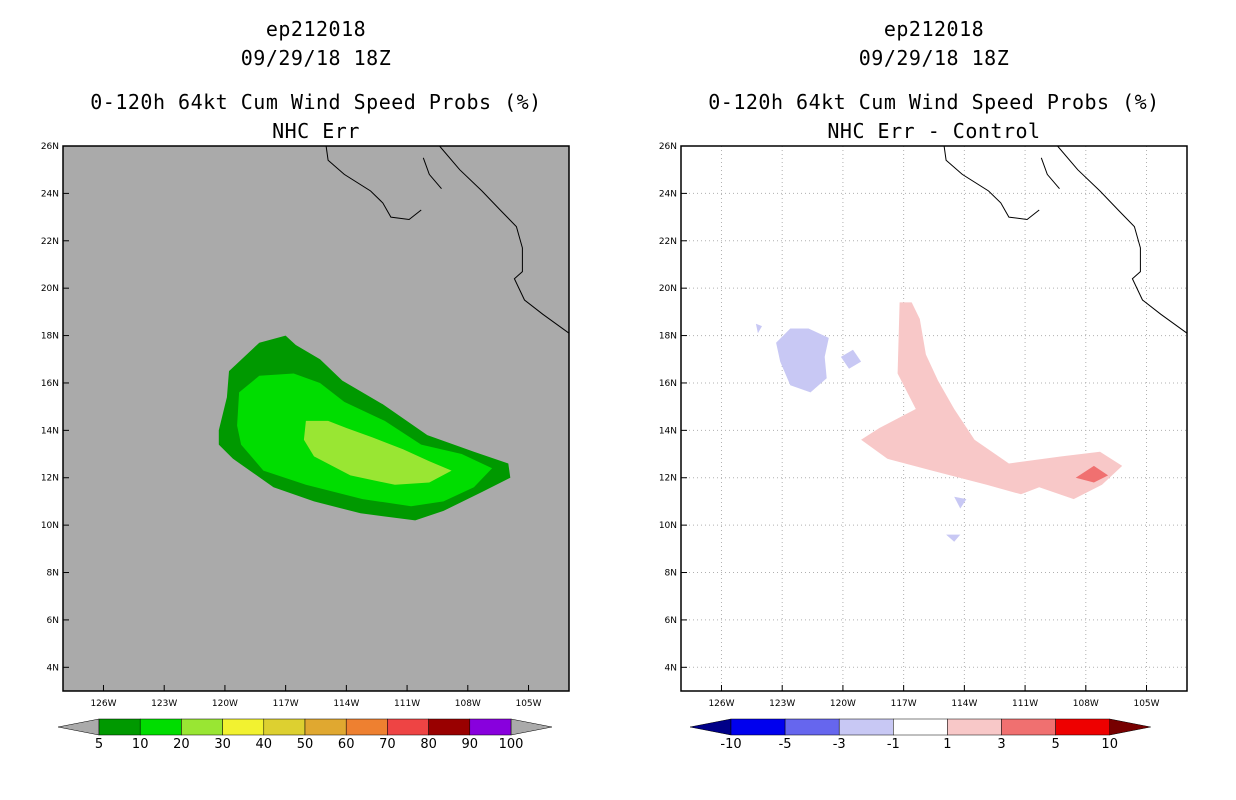 This screenshot has height=800, width=1236. I want to click on x-tick-label: 108W, so click(468, 704).